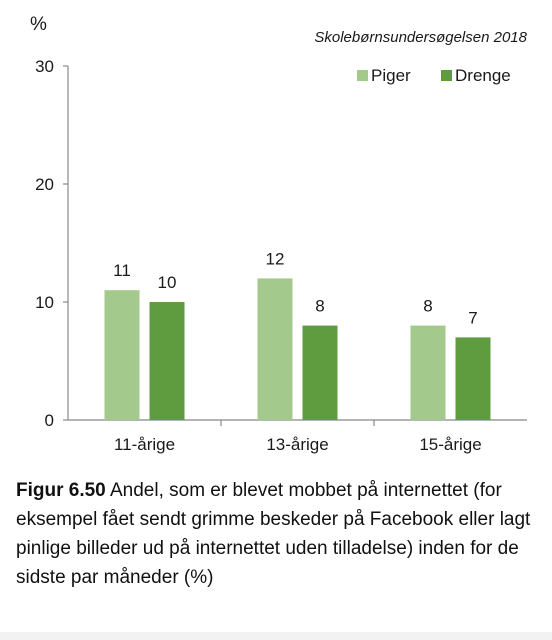 Image resolution: width=552 pixels, height=640 pixels. I want to click on y-tick-label: 30, so click(44, 66).